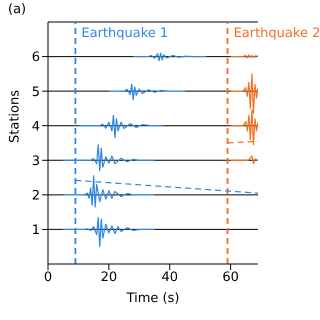  Describe the element at coordinates (109, 278) in the screenshot. I see `x-tick-label: 20` at that location.